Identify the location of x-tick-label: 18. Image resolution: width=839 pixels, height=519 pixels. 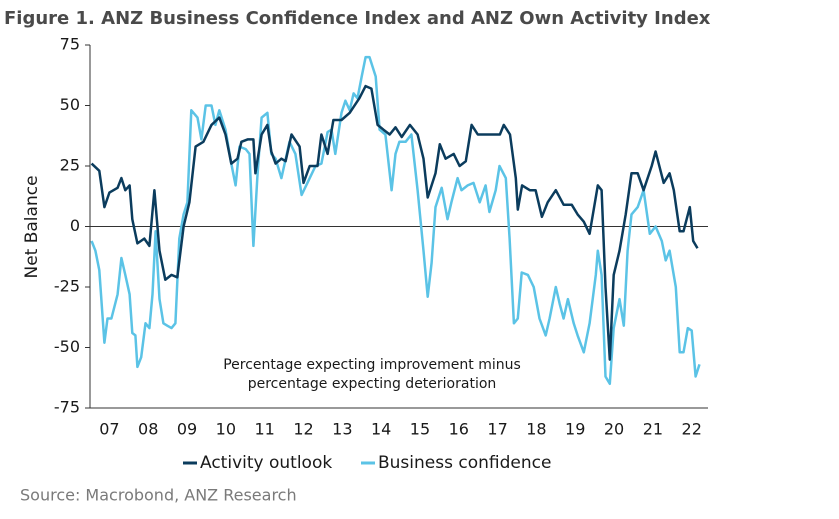
(536, 429).